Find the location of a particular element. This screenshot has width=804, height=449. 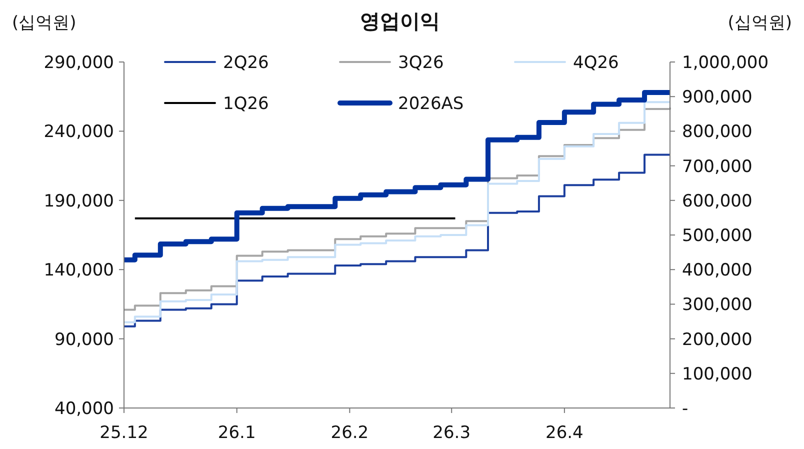

y2-tick-label: 300,000 is located at coordinates (717, 305).